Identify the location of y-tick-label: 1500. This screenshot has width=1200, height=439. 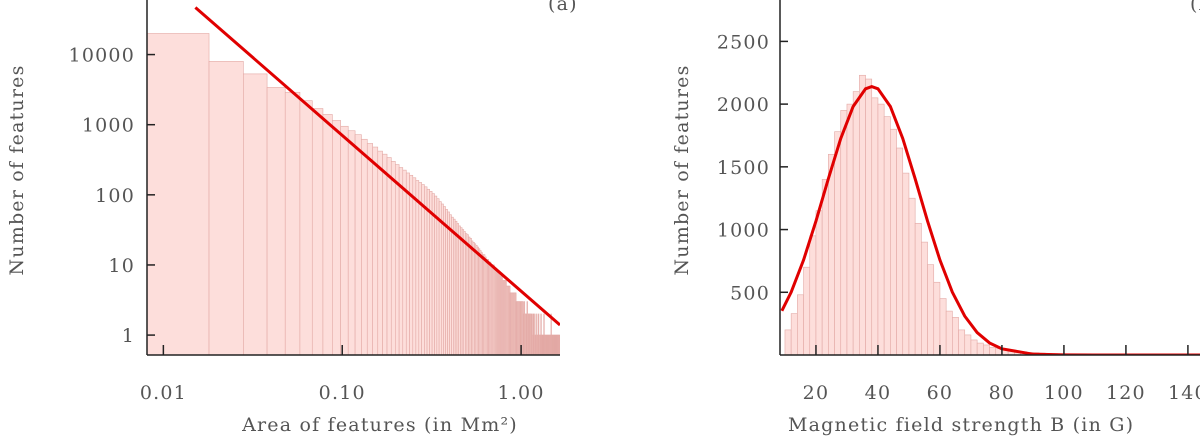
(743, 168).